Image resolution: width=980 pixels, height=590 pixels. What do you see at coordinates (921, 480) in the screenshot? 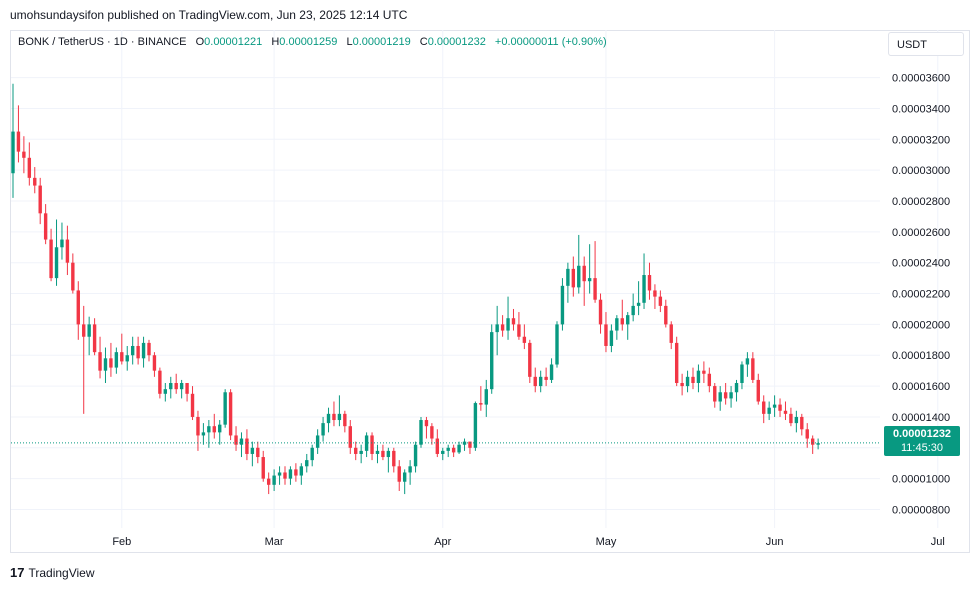
I see `y-tick-label: 0.00001000` at bounding box center [921, 480].